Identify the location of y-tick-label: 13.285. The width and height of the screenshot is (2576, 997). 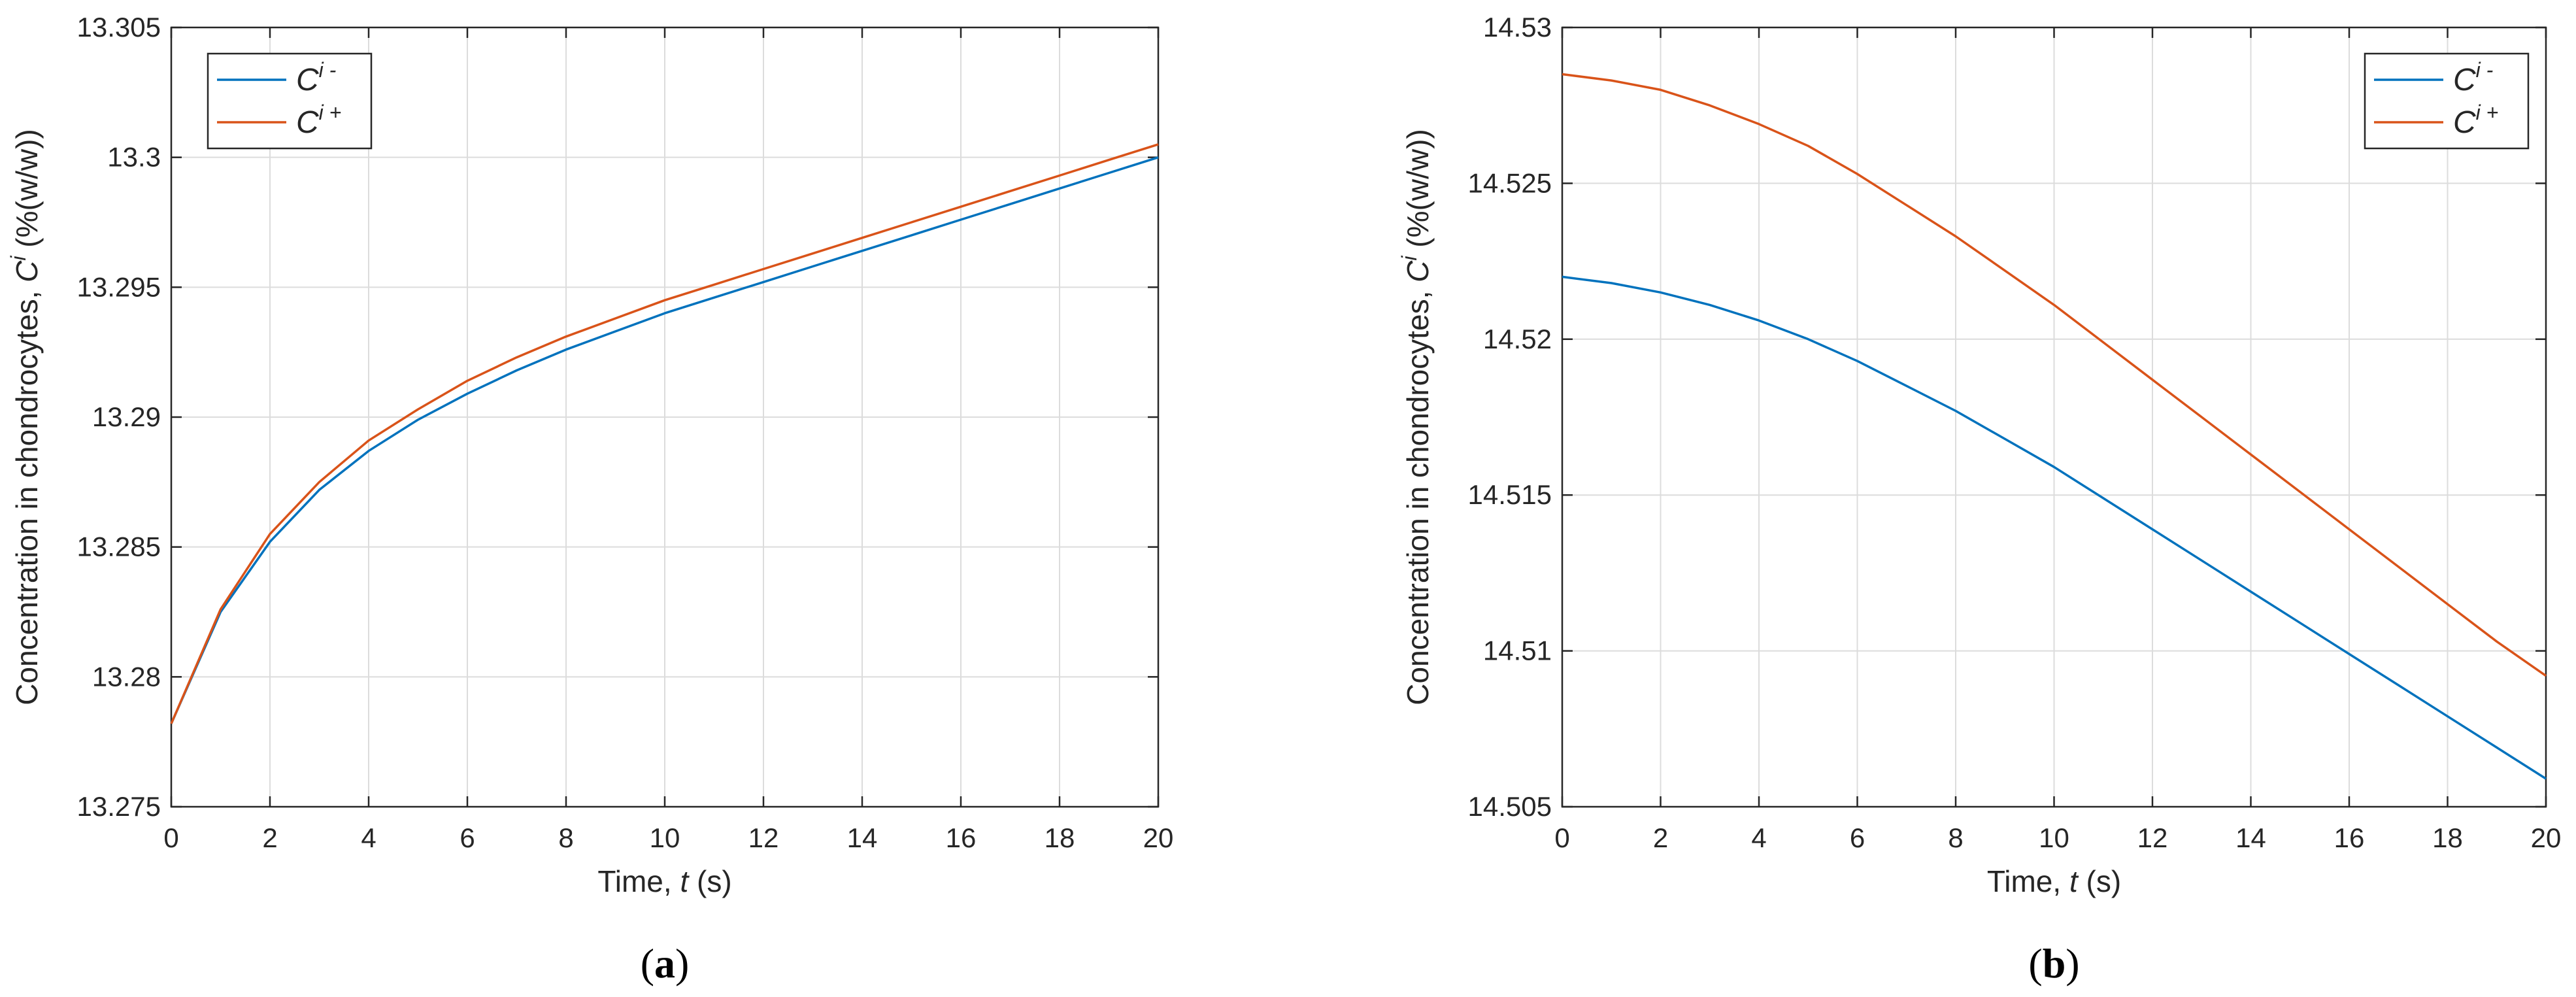
(119, 547).